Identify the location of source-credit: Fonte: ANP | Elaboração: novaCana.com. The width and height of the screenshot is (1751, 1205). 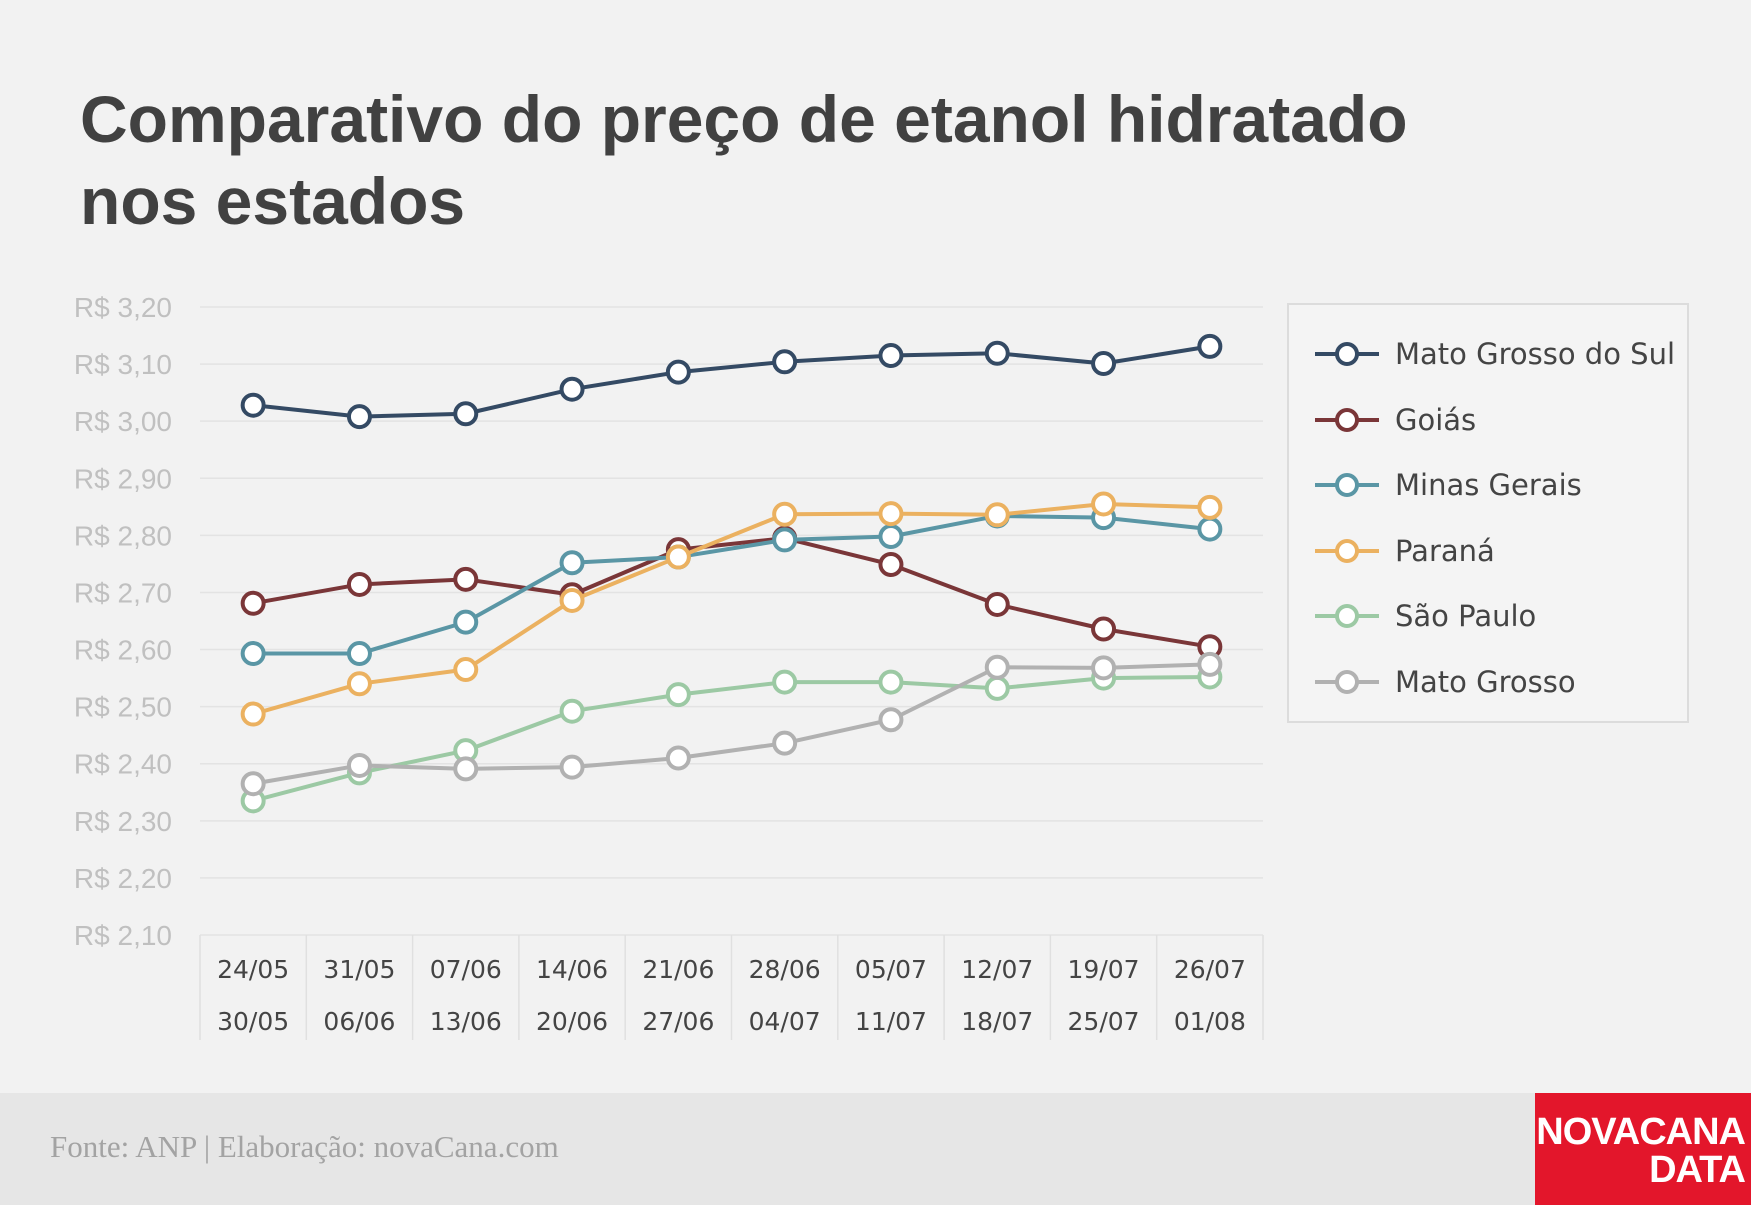
(304, 1146).